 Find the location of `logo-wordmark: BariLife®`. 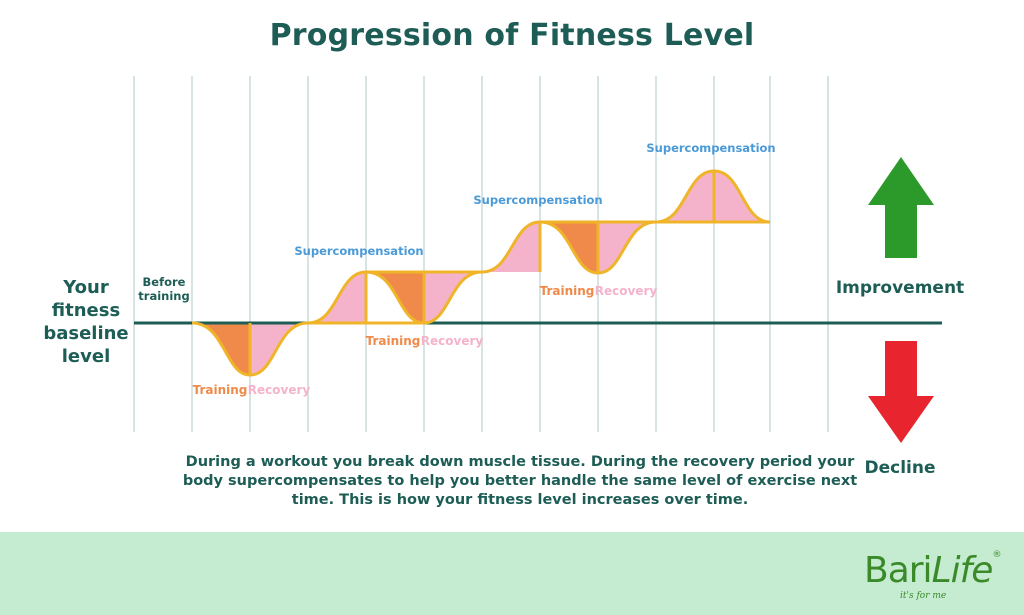

logo-wordmark: BariLife® is located at coordinates (932, 570).